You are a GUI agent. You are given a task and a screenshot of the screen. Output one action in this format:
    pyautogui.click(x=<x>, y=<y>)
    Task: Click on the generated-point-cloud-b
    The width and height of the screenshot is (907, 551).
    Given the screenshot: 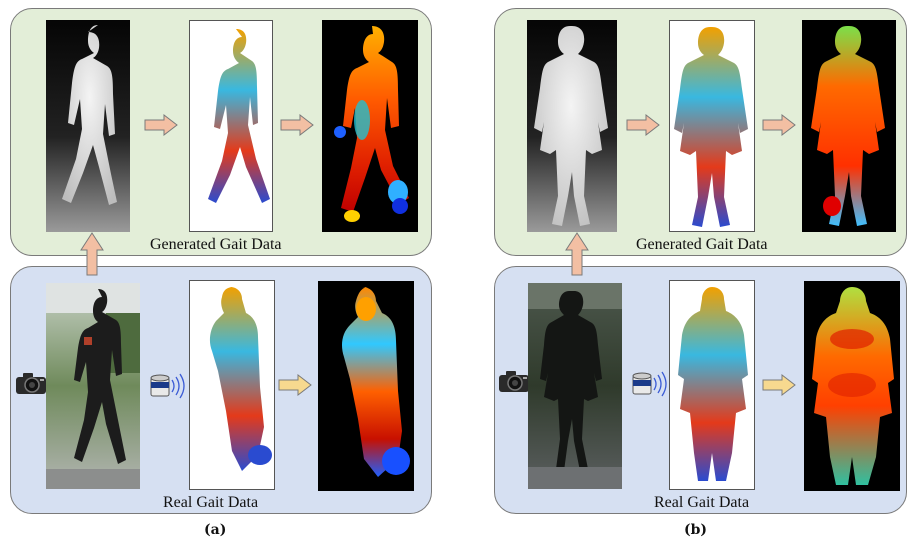 What is the action you would take?
    pyautogui.click(x=712, y=126)
    